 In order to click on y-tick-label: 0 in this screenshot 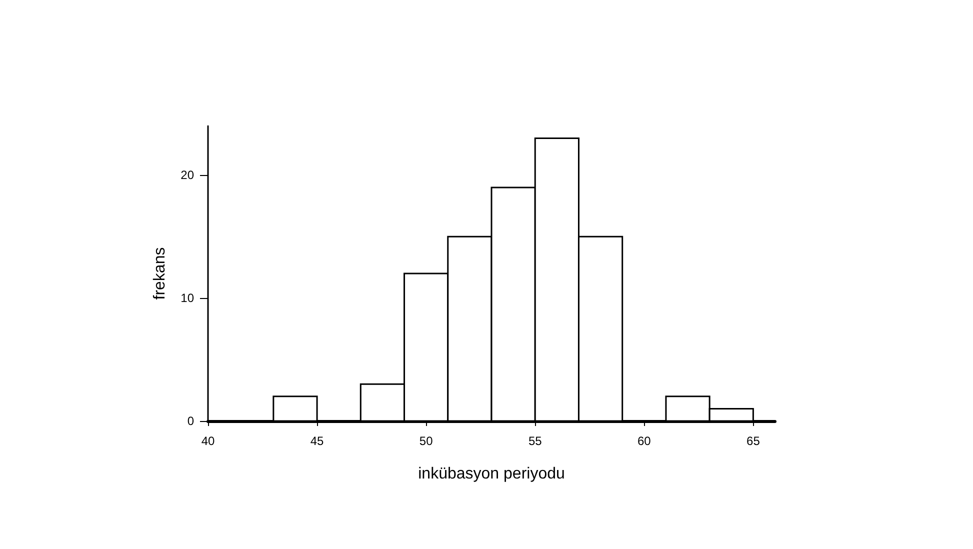, I will do `click(190, 421)`.